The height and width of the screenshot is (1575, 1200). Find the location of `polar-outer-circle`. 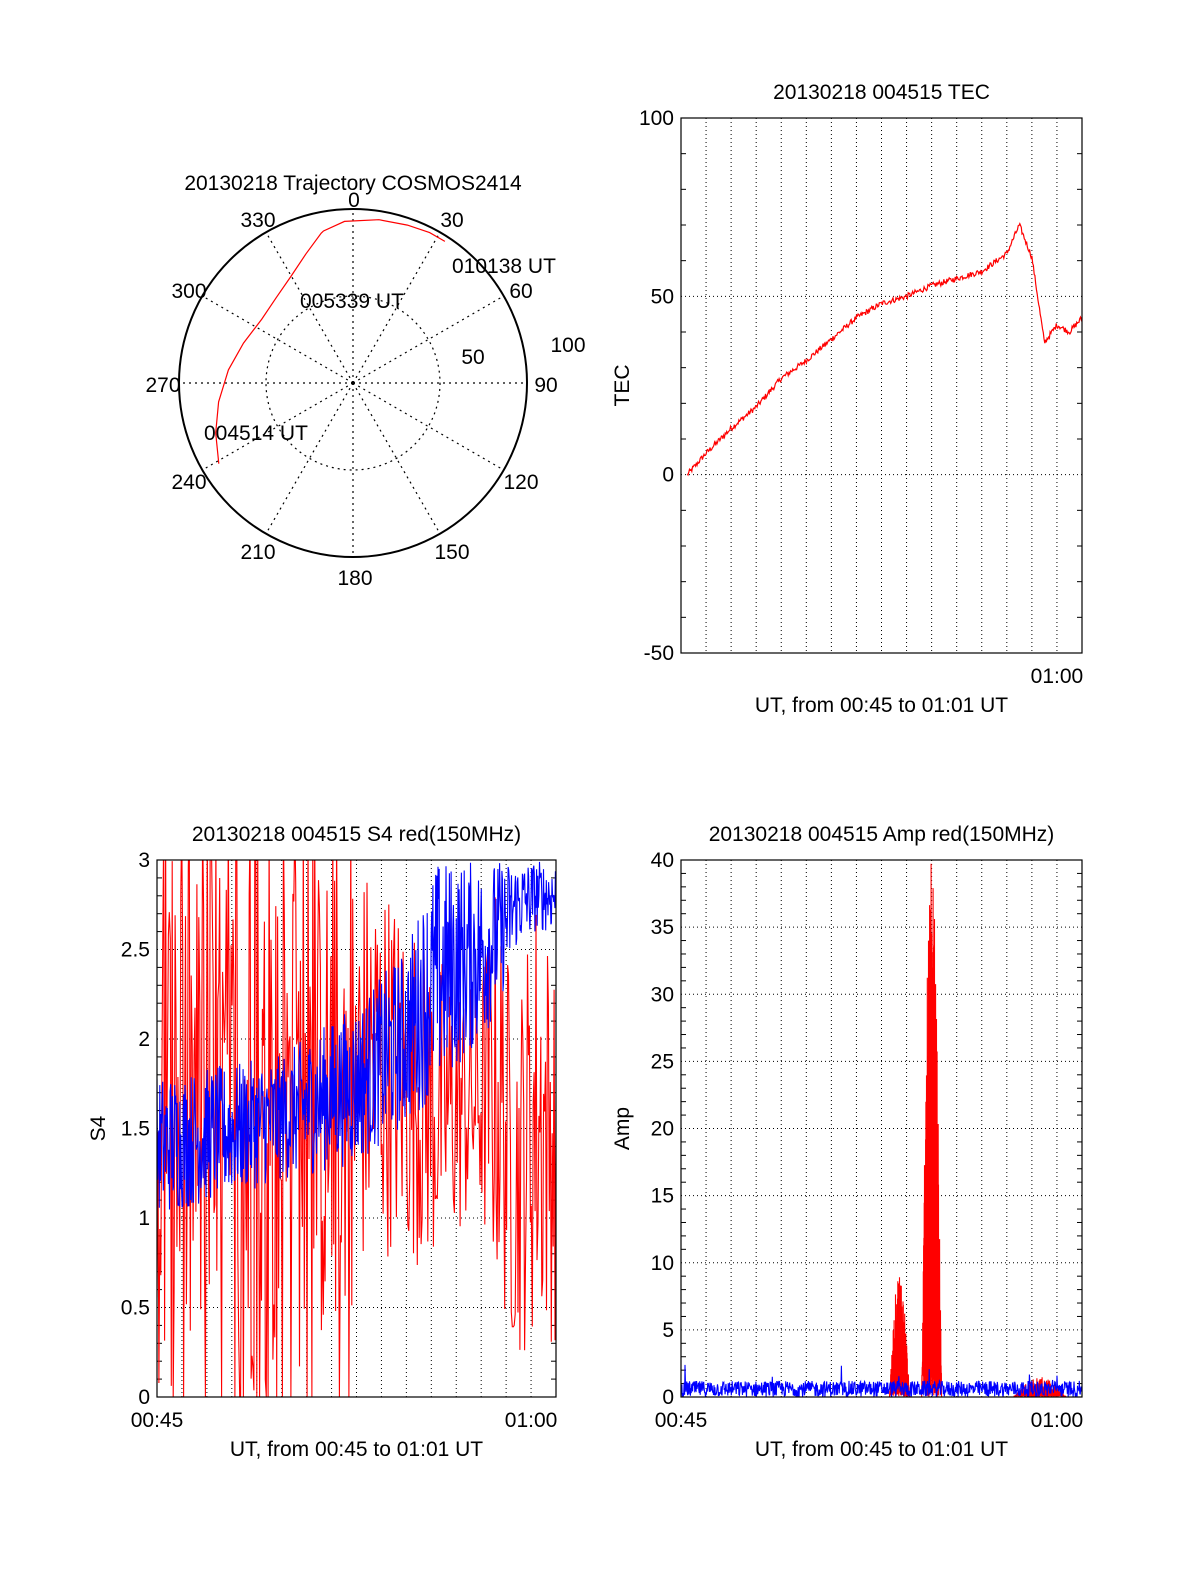

polar-outer-circle is located at coordinates (353, 383).